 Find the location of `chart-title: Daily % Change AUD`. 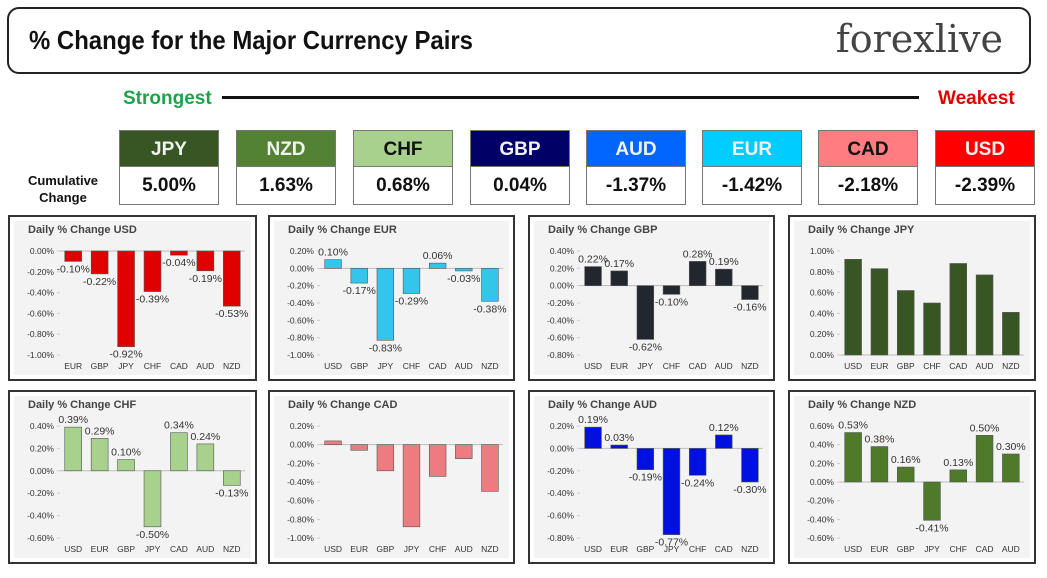

chart-title: Daily % Change AUD is located at coordinates (602, 405).